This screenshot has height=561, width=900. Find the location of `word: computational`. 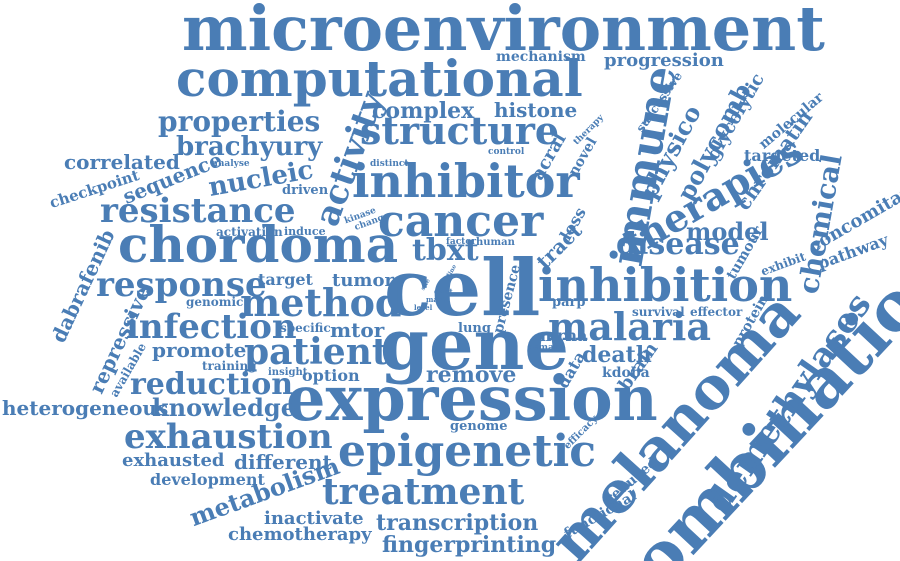

word: computational is located at coordinates (379, 78).